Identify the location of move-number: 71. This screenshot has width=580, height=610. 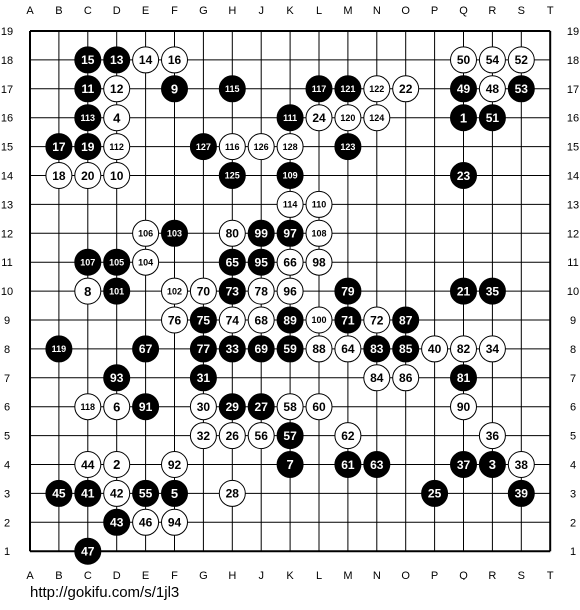
(348, 320).